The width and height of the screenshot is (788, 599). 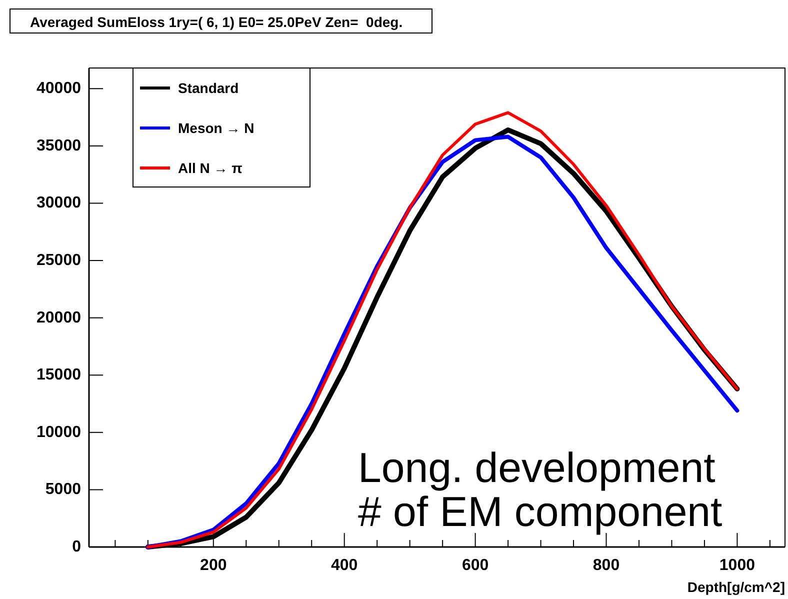 I want to click on y-tick-label: 30000, so click(x=59, y=203).